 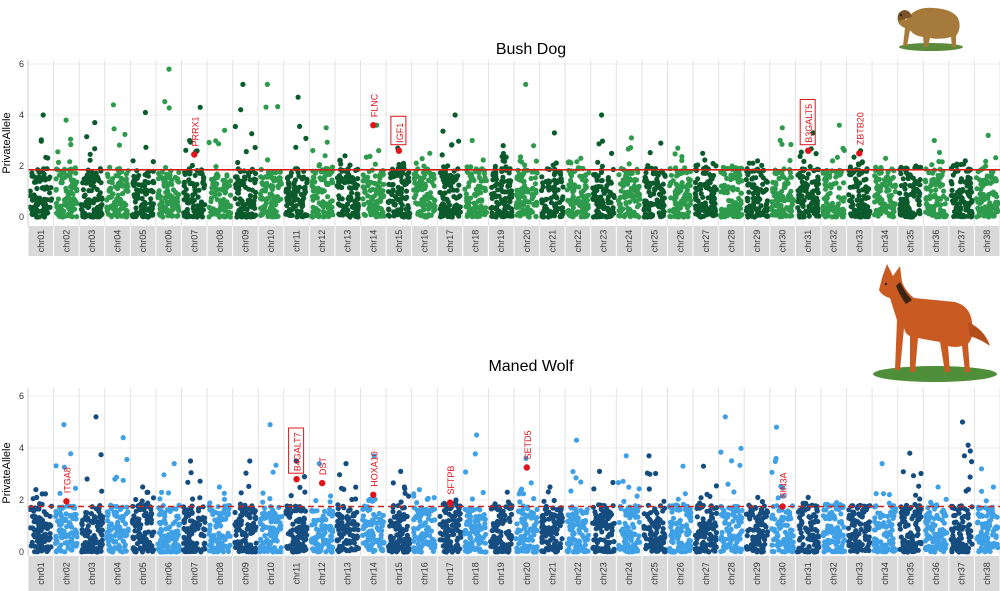 What do you see at coordinates (425, 241) in the screenshot?
I see `chromosome-label: chr16` at bounding box center [425, 241].